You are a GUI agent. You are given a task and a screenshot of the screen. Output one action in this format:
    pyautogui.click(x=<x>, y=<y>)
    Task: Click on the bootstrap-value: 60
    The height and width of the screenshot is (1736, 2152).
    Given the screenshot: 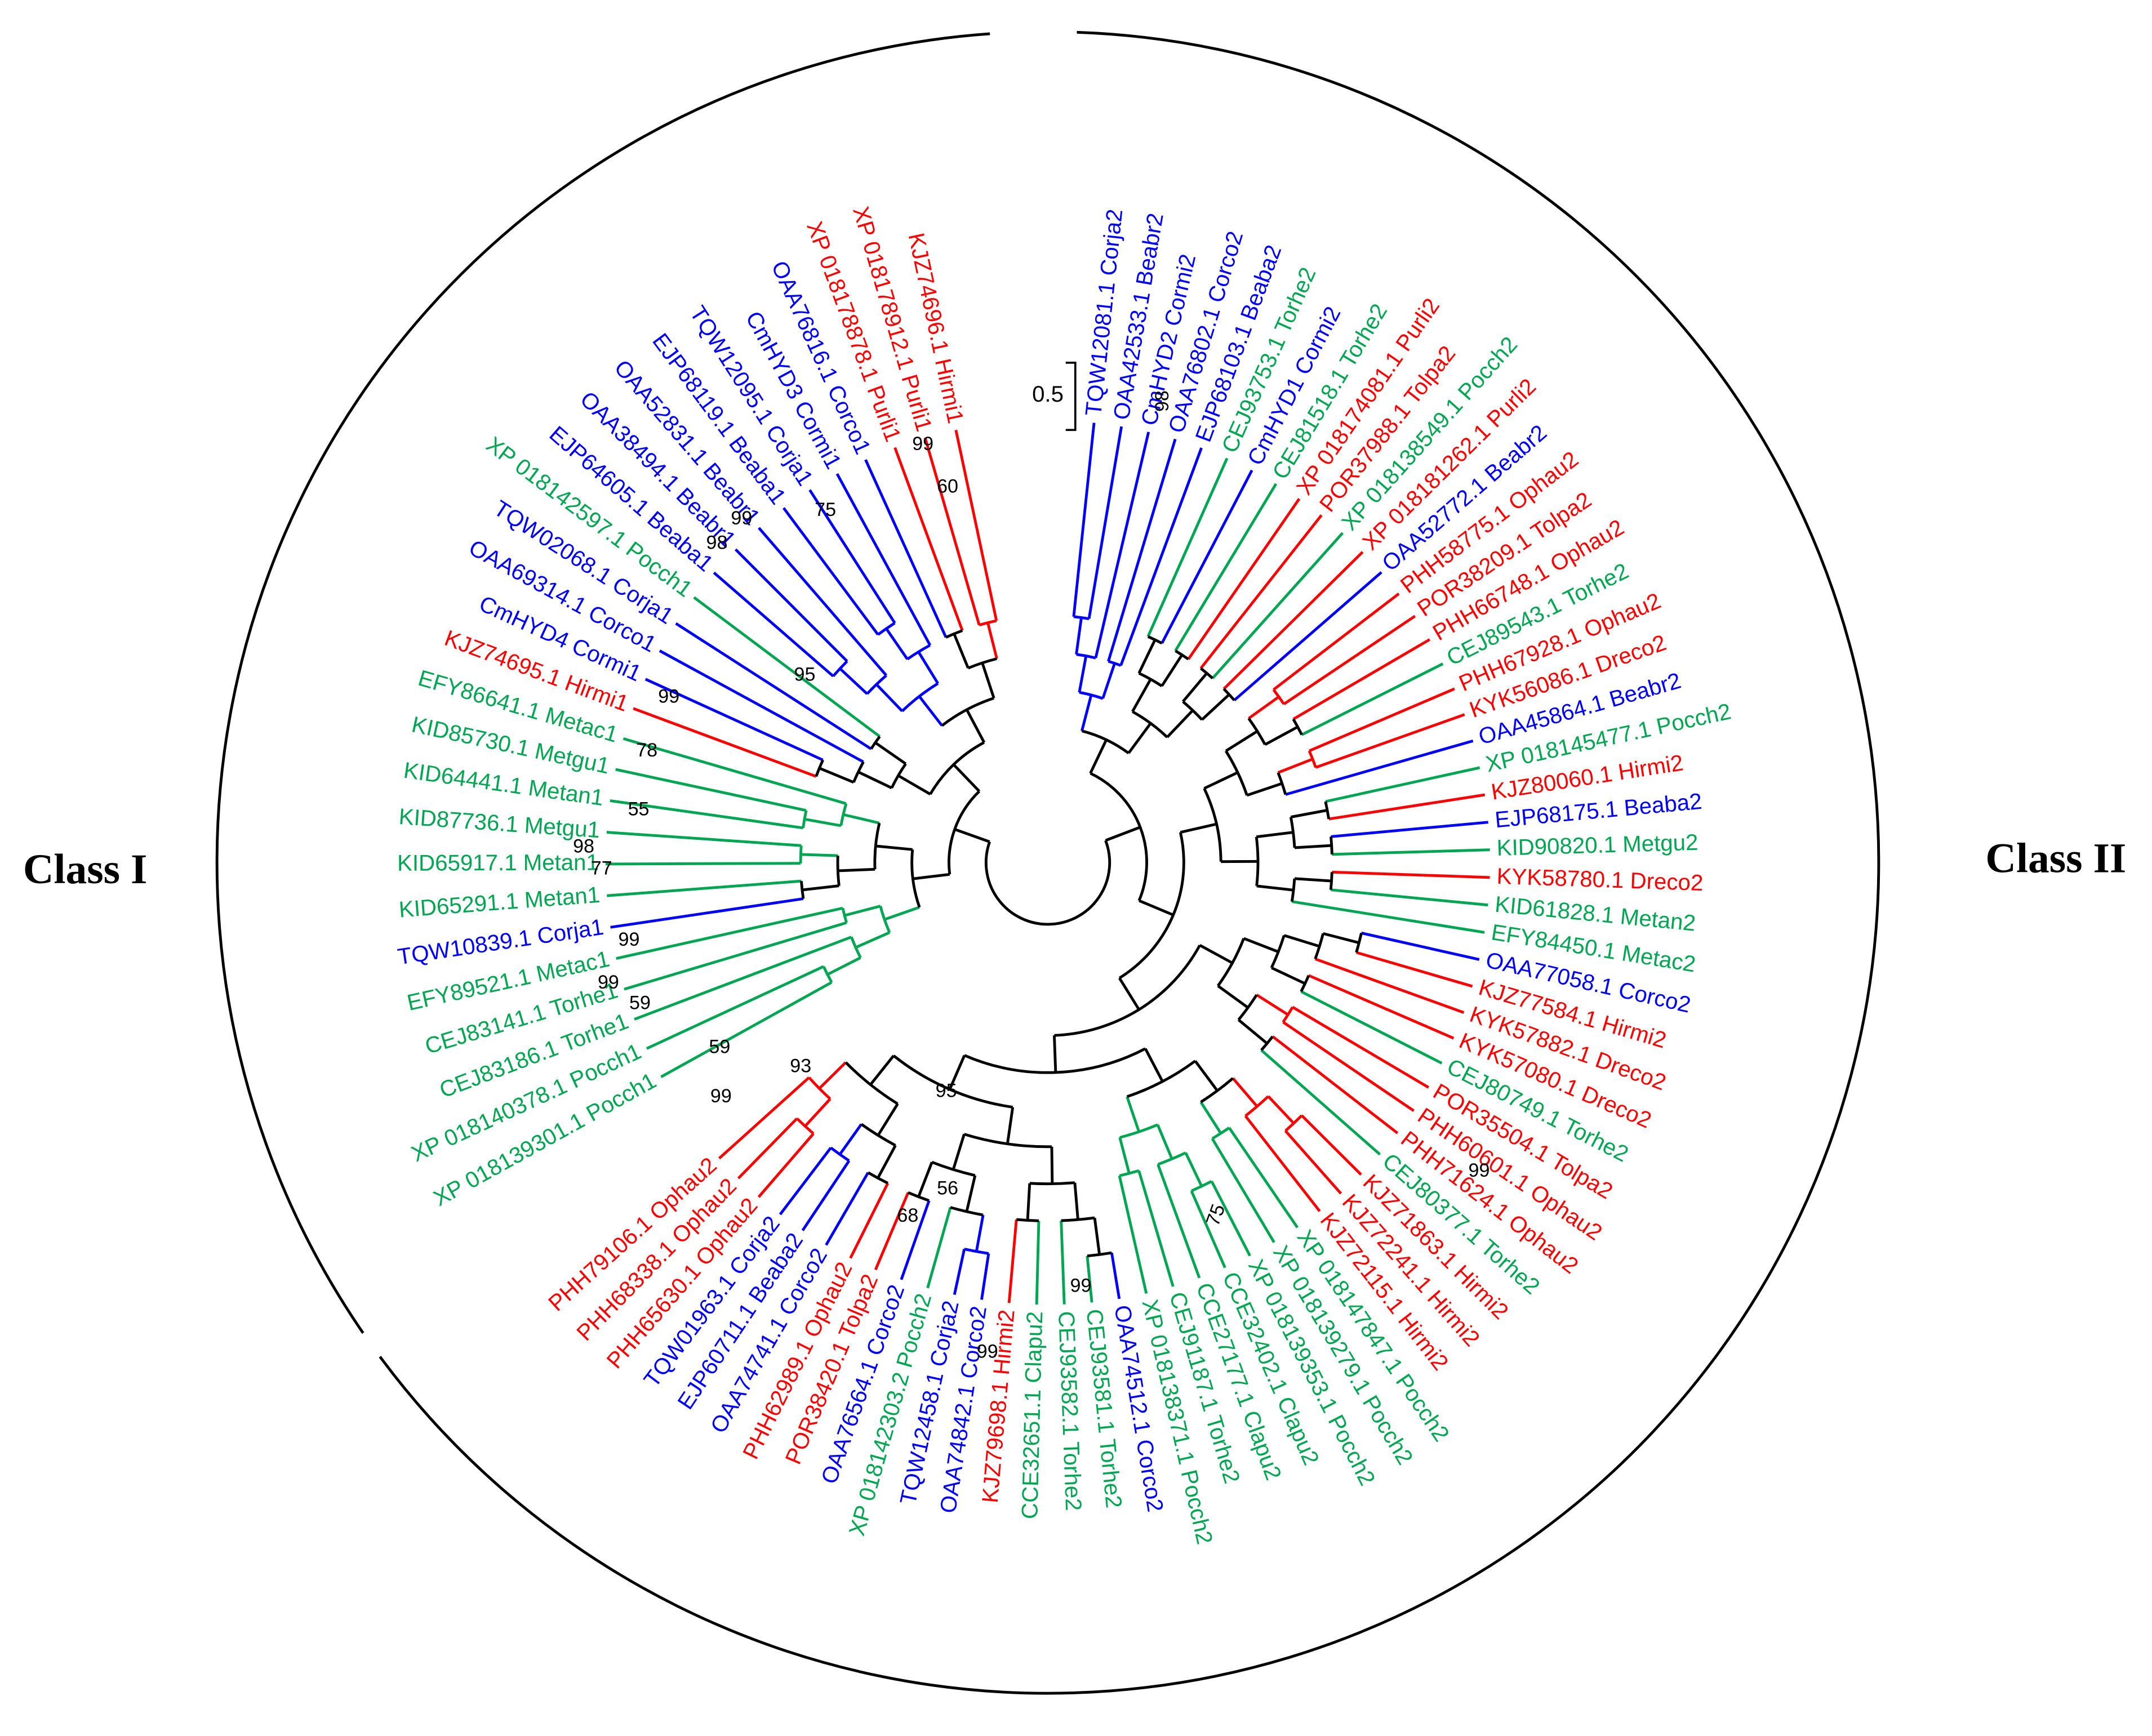 What is the action you would take?
    pyautogui.click(x=947, y=486)
    